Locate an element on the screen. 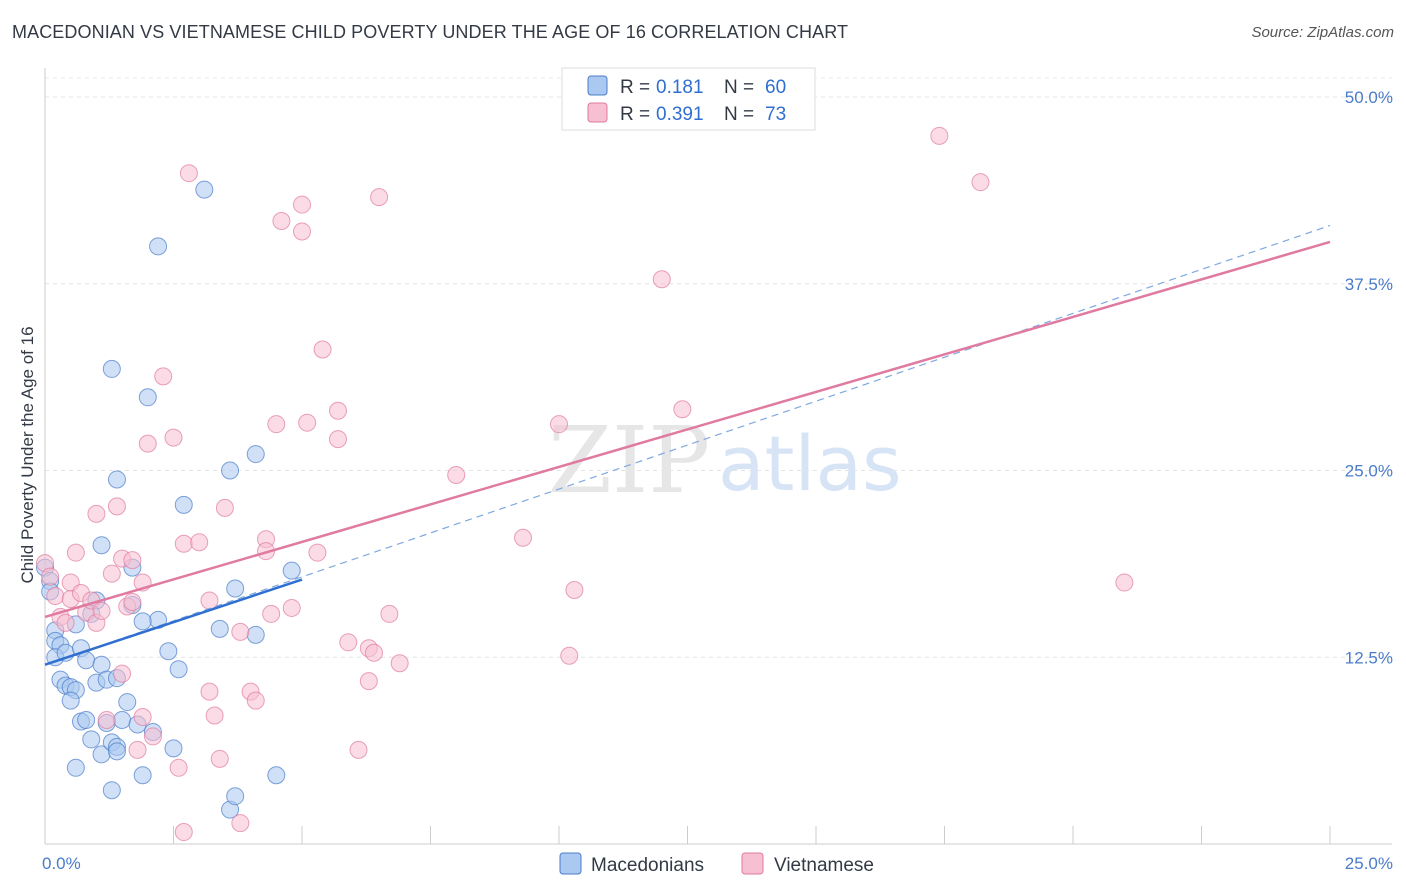 This screenshot has height=892, width=1406. series-macedonians is located at coordinates (168, 499).